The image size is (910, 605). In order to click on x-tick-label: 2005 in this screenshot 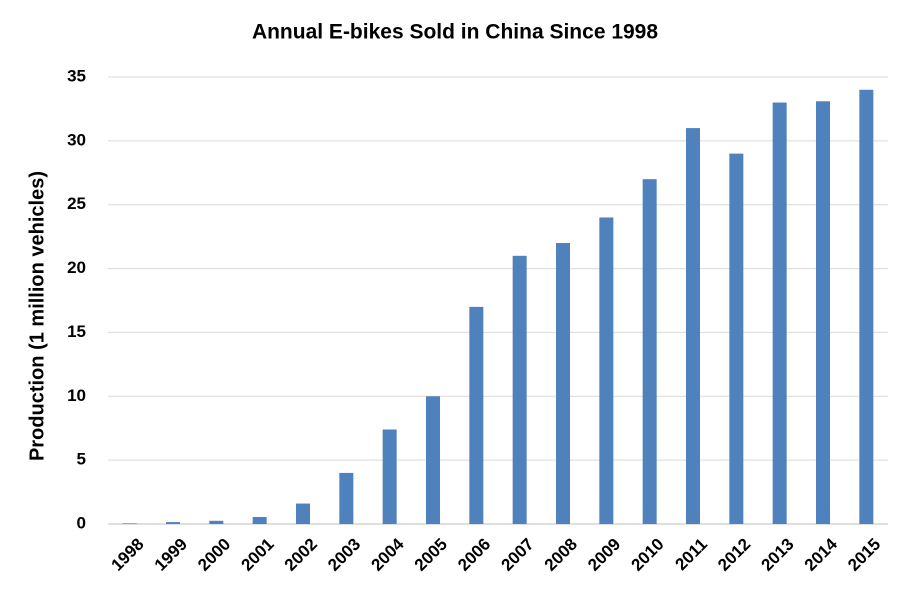, I will do `click(431, 555)`.